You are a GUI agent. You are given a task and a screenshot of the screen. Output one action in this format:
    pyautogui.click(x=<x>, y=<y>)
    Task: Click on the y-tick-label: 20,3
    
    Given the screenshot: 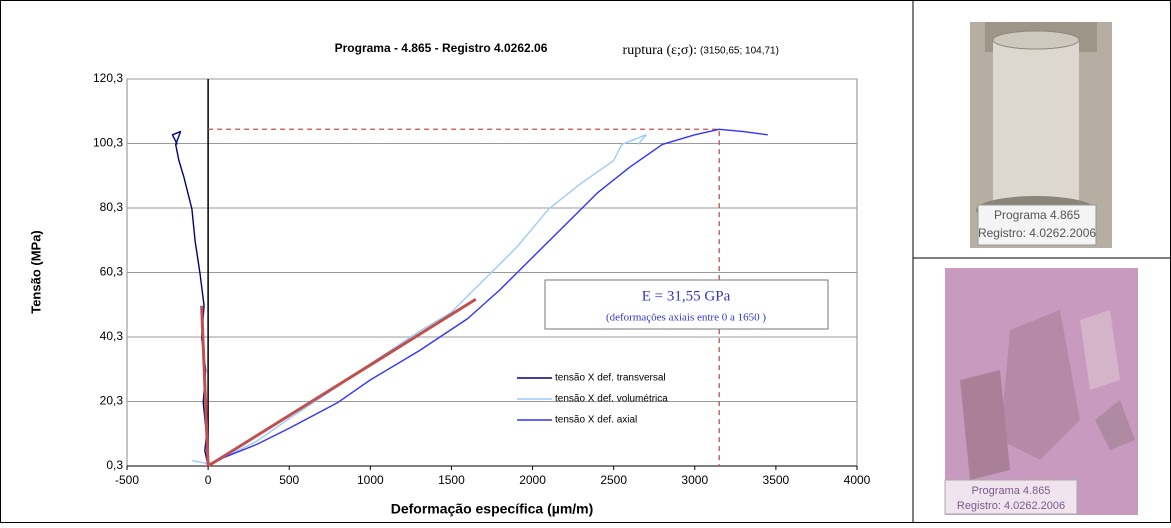 What is the action you would take?
    pyautogui.click(x=112, y=401)
    